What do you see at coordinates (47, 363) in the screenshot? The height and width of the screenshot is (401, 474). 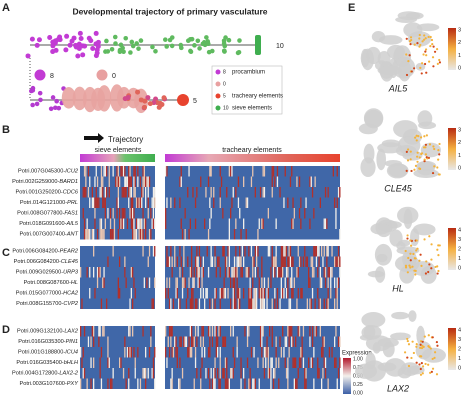 I see `gene-label: Potri.016G035400-bHLH` at bounding box center [47, 363].